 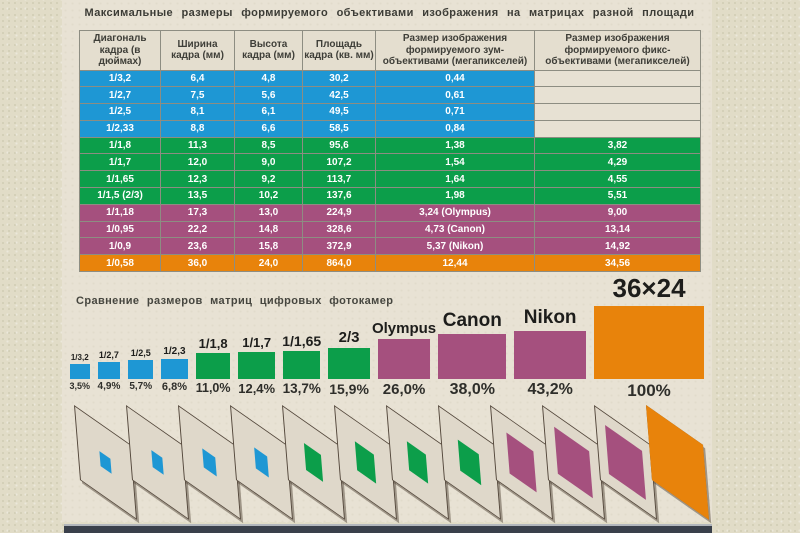 What do you see at coordinates (617, 246) in the screenshot?
I see `table-cell: 14,92` at bounding box center [617, 246].